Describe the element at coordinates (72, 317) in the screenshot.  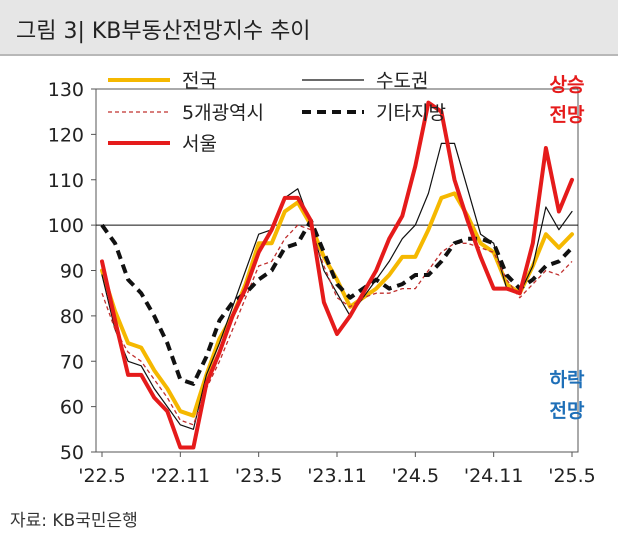
I see `y-tick-label: 80` at that location.